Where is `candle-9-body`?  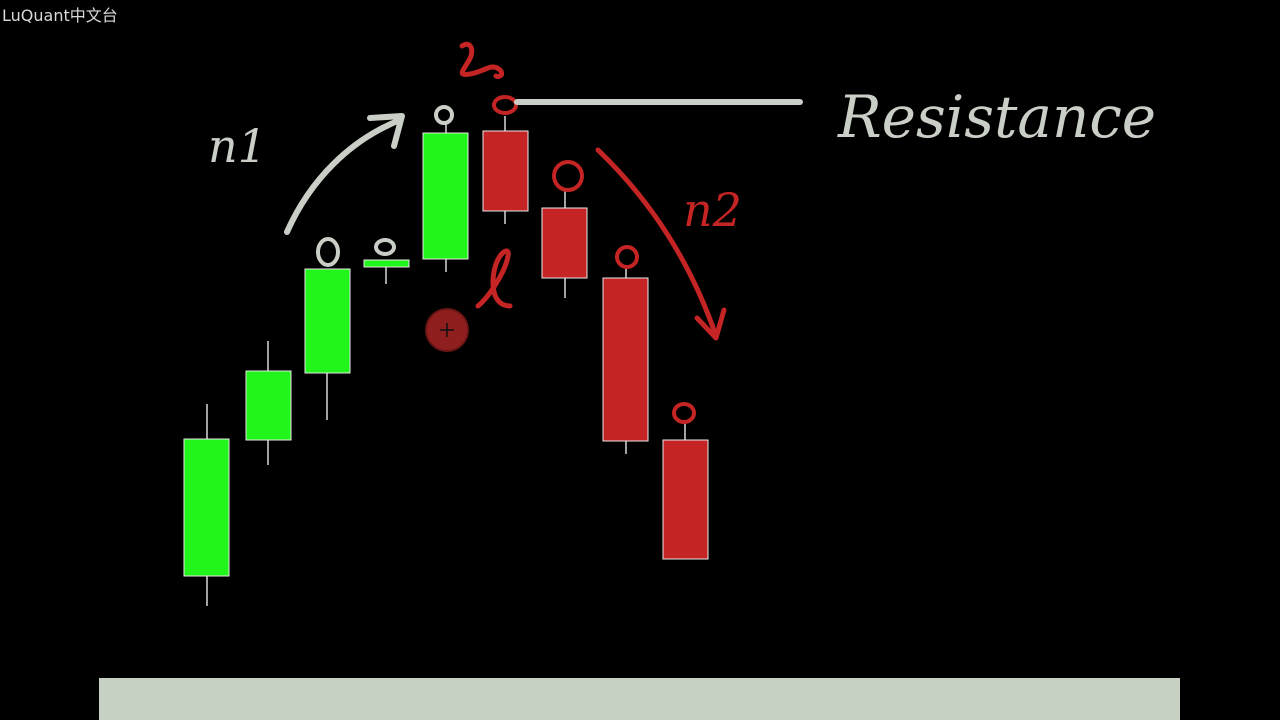 candle-9-body is located at coordinates (685, 499).